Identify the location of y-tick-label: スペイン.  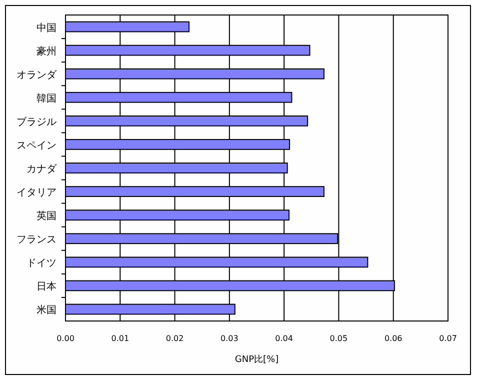
(36, 146).